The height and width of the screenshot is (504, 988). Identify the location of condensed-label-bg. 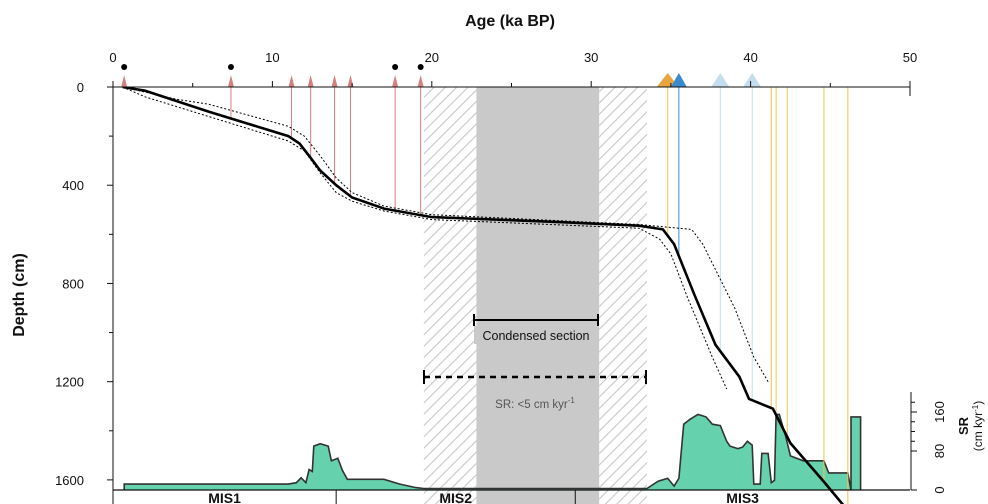
(536, 335).